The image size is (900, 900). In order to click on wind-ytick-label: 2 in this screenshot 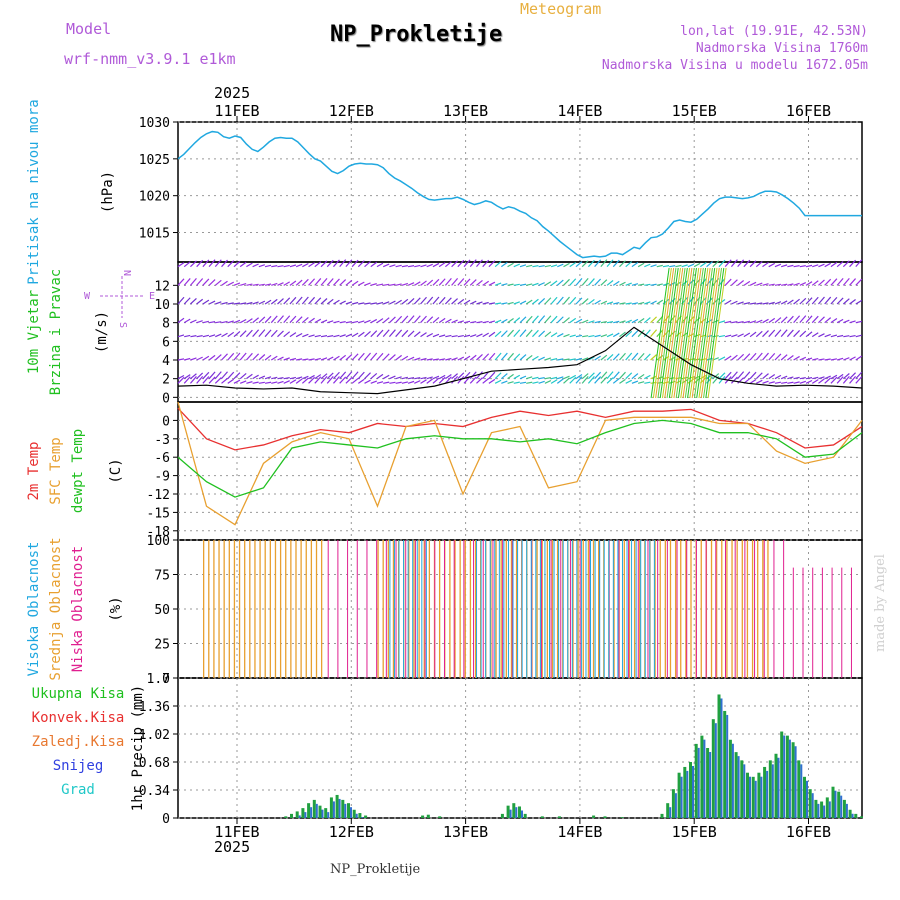, I will do `click(166, 380)`.